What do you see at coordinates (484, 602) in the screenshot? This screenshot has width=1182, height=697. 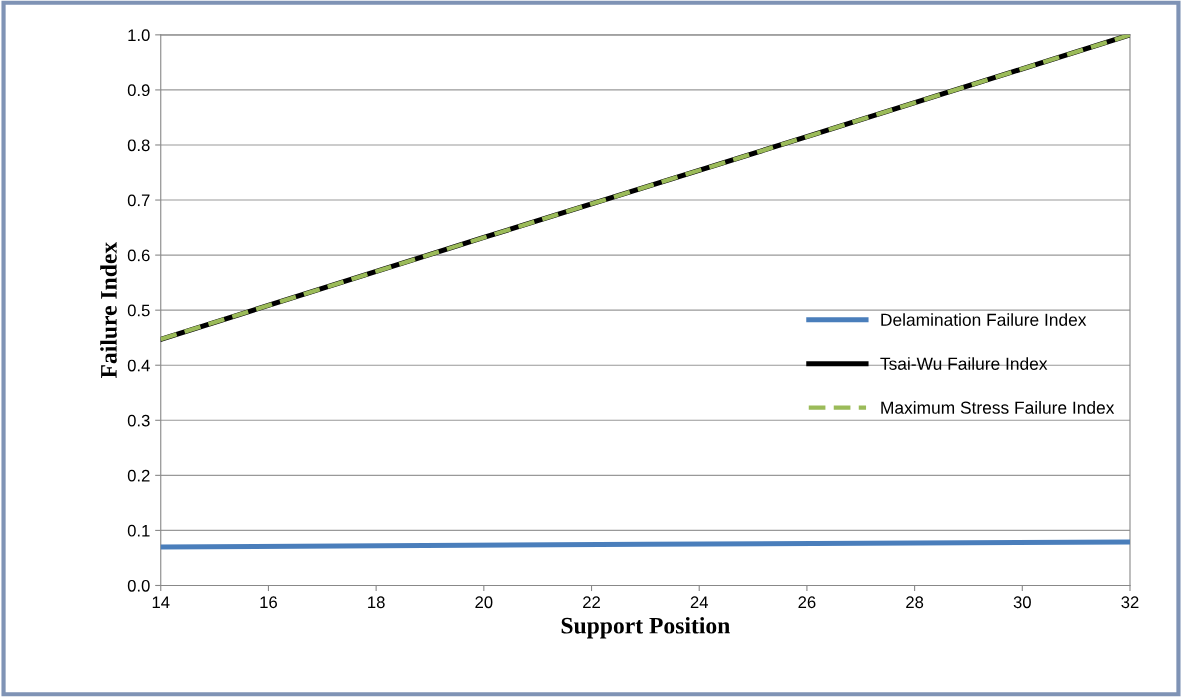 I see `x-tick-label: 20` at bounding box center [484, 602].